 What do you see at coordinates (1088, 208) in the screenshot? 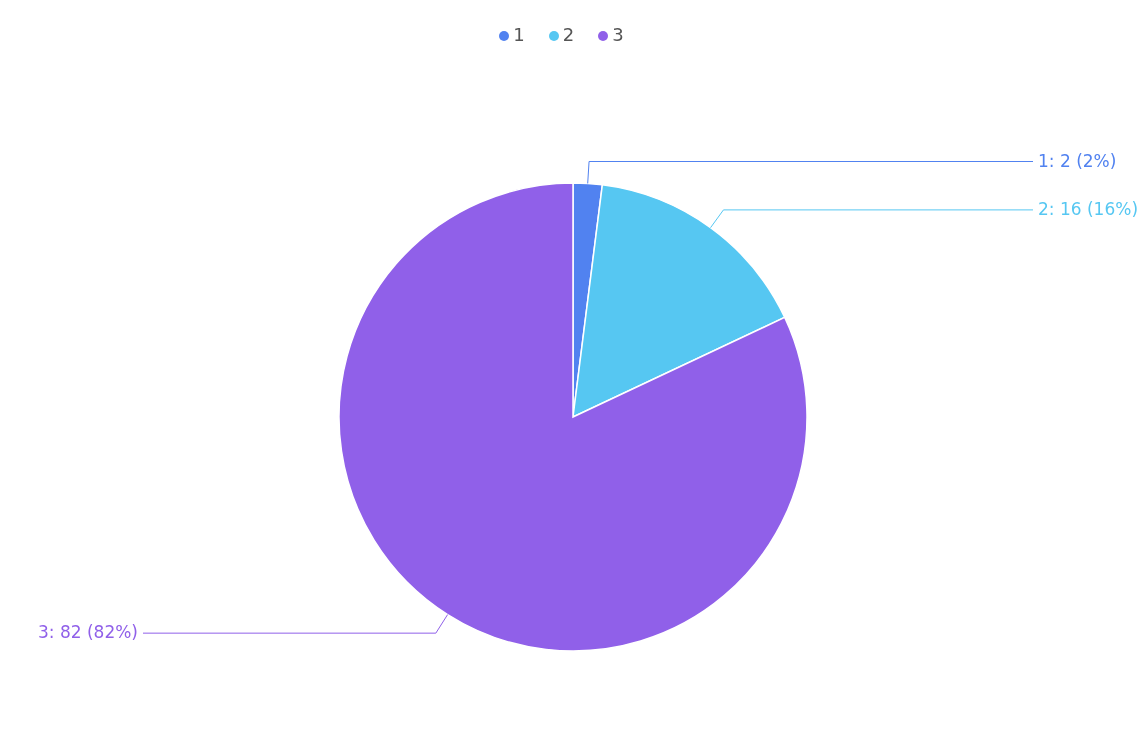
I see `data-label: 2: 16 (16%)` at bounding box center [1088, 208].